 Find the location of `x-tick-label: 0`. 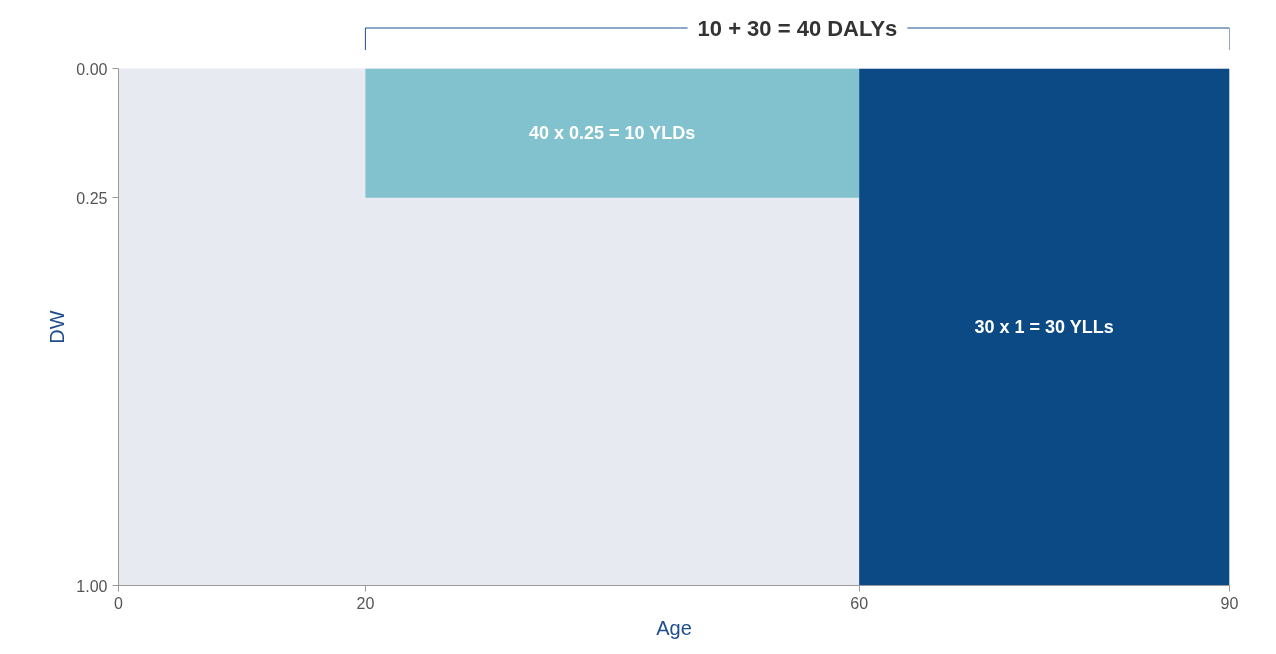

x-tick-label: 0 is located at coordinates (119, 603).